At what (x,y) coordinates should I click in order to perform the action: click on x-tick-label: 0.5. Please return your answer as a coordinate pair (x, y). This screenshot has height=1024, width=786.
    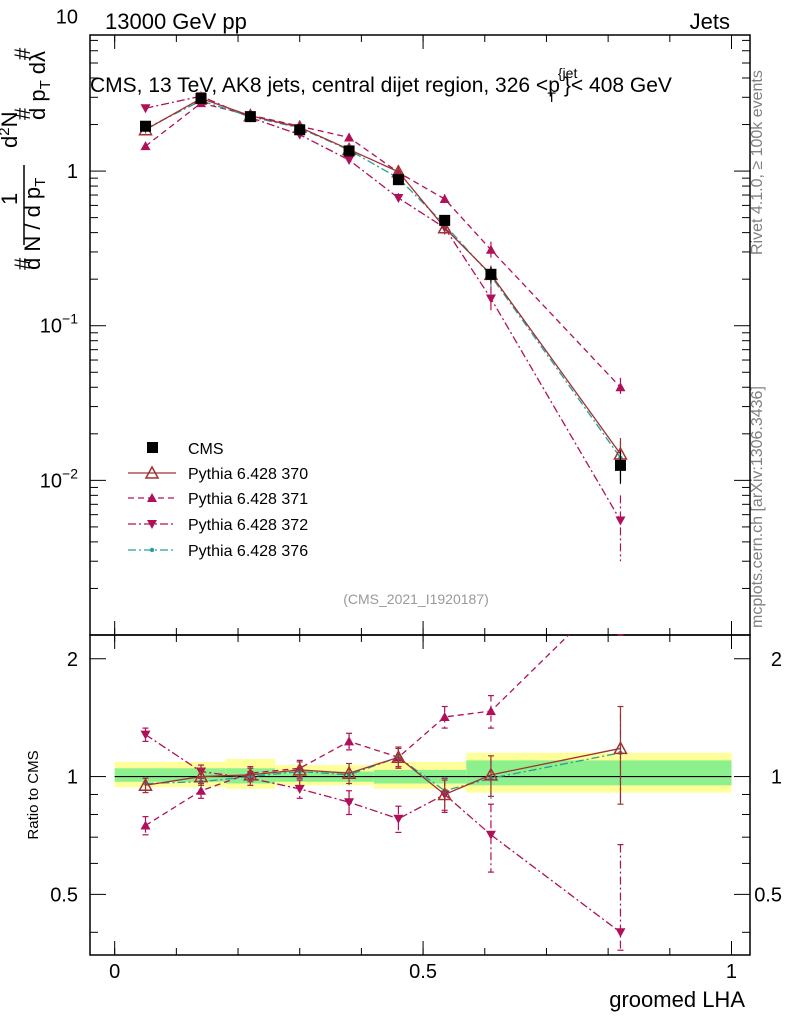
    Looking at the image, I should click on (423, 972).